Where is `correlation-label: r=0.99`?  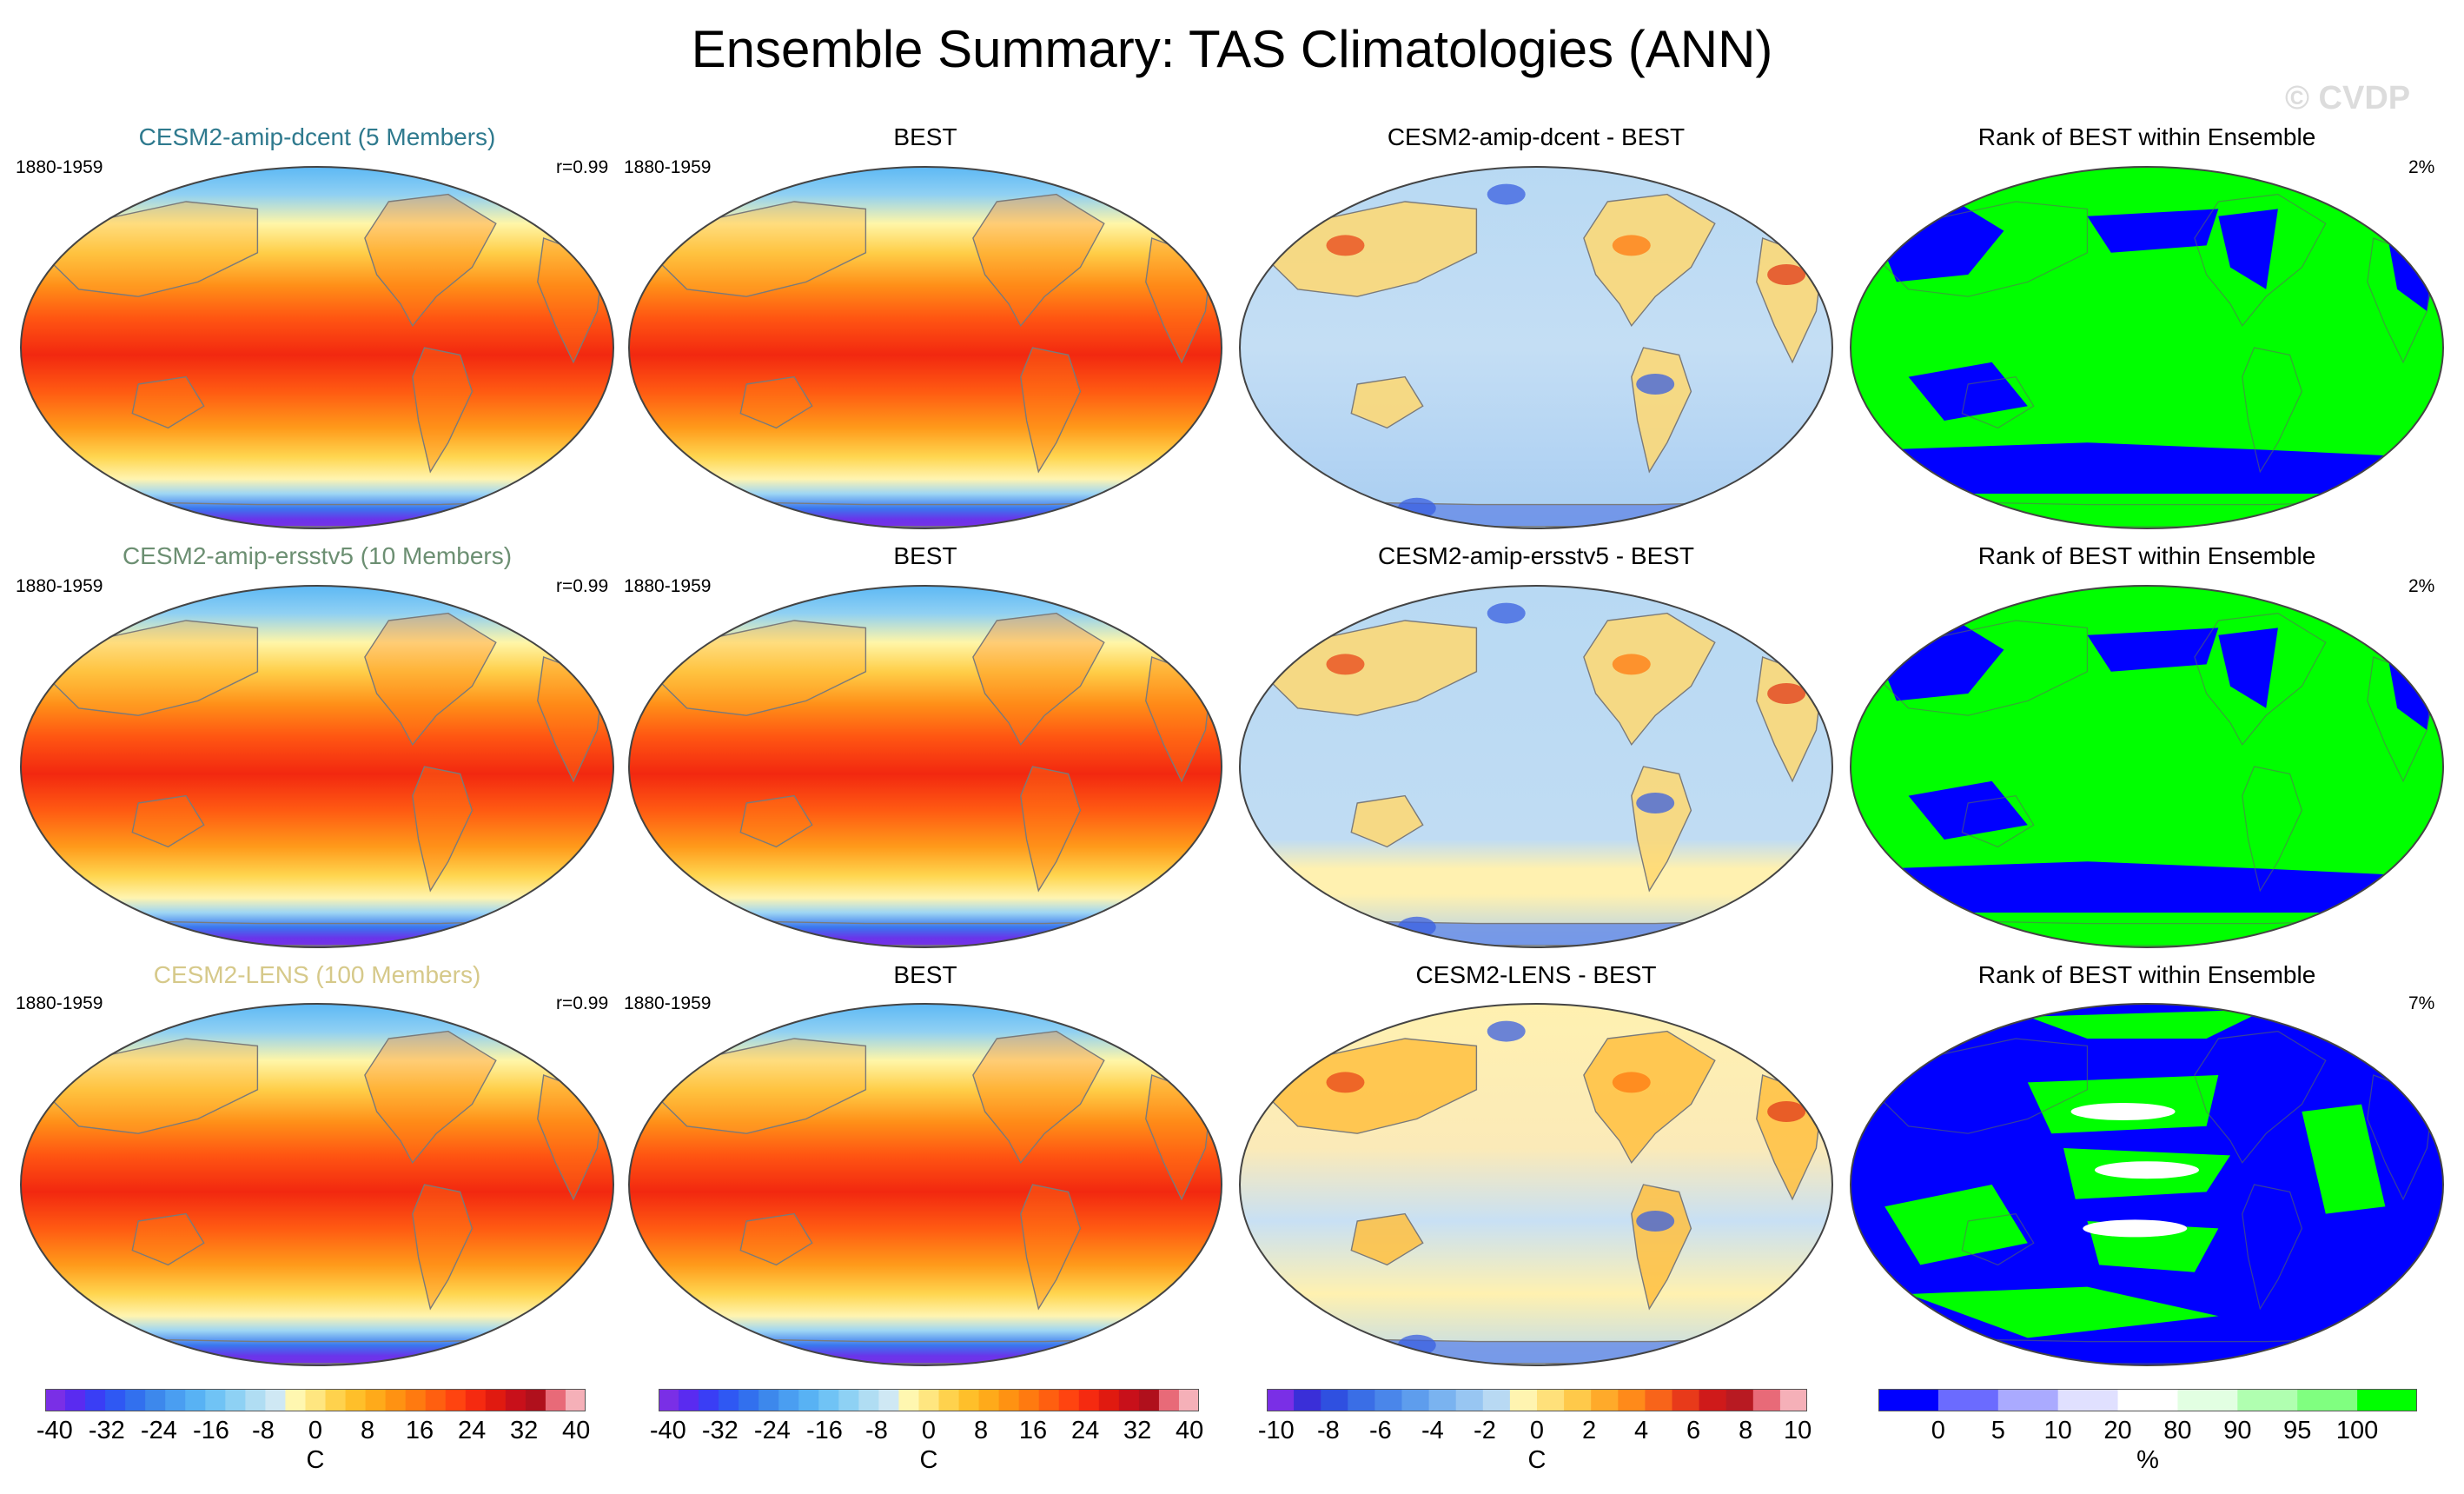 correlation-label: r=0.99 is located at coordinates (582, 586).